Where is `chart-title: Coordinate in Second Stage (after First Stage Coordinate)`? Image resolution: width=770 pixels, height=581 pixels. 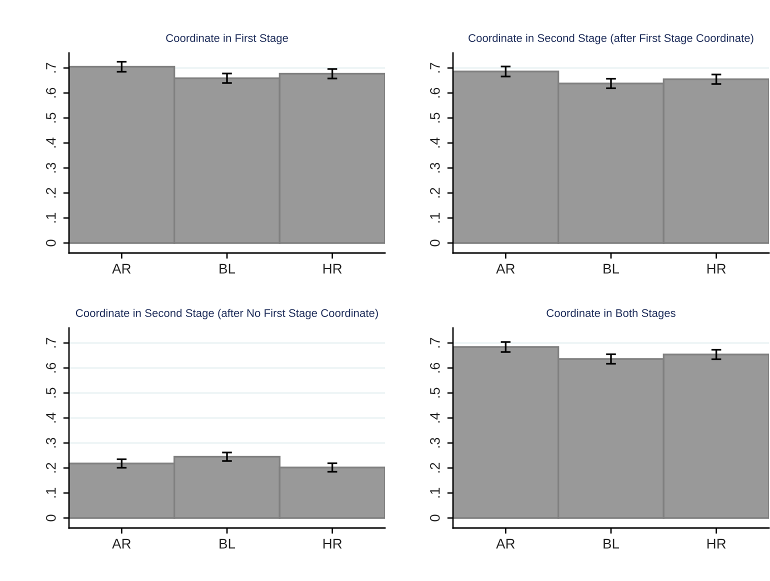
chart-title: Coordinate in Second Stage (after First Stage Coordinate) is located at coordinates (611, 39).